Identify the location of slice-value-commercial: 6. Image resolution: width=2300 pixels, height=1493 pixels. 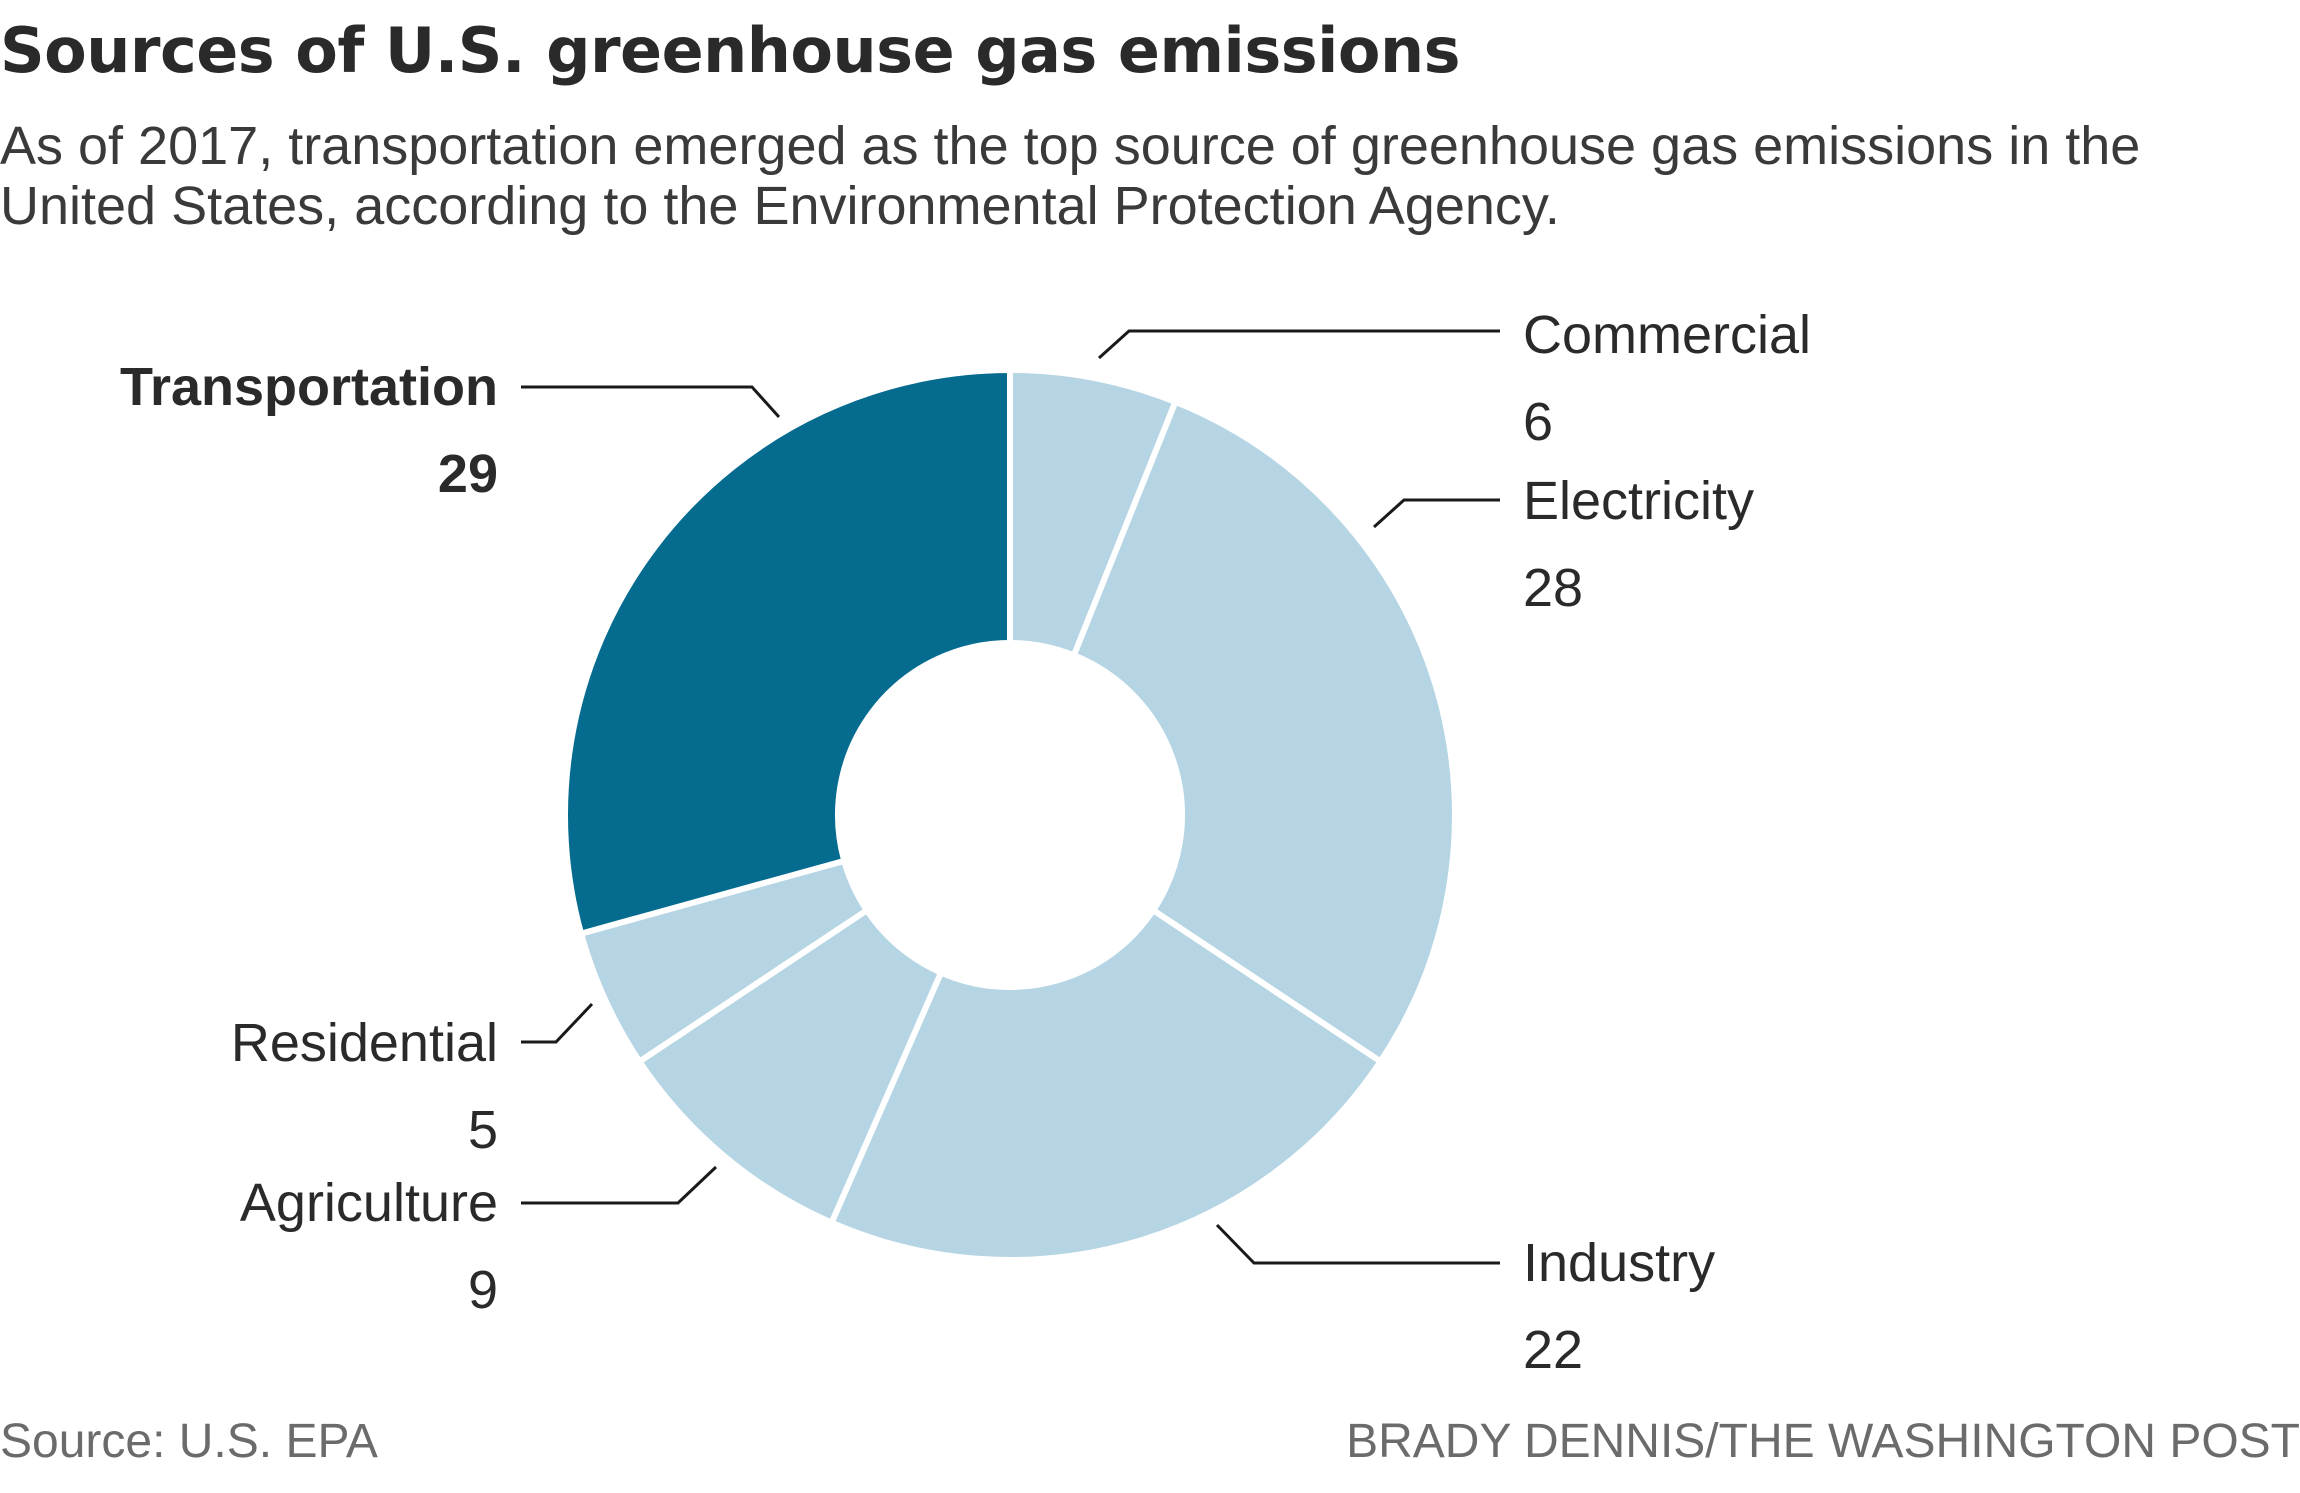
(1538, 422).